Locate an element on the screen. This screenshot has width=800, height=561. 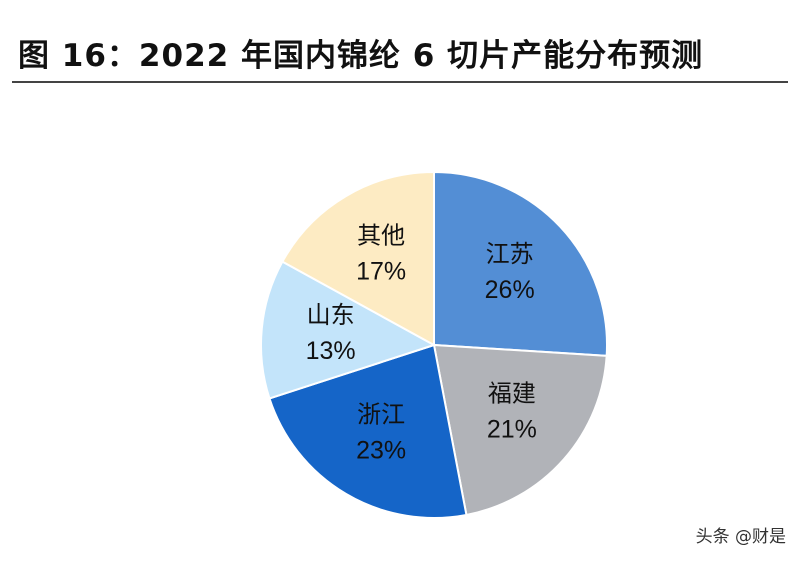
pie-slice-jiangsu is located at coordinates (520, 263).